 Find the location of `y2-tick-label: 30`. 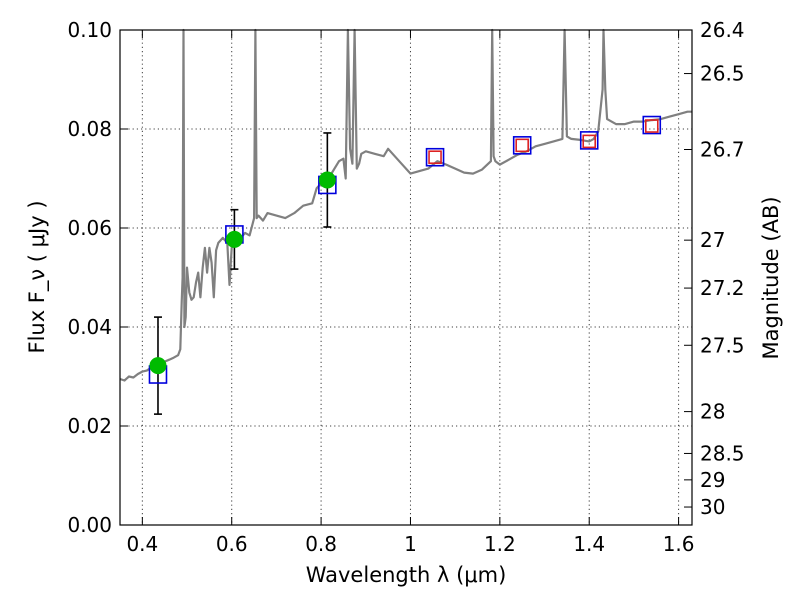

y2-tick-label: 30 is located at coordinates (712, 507).